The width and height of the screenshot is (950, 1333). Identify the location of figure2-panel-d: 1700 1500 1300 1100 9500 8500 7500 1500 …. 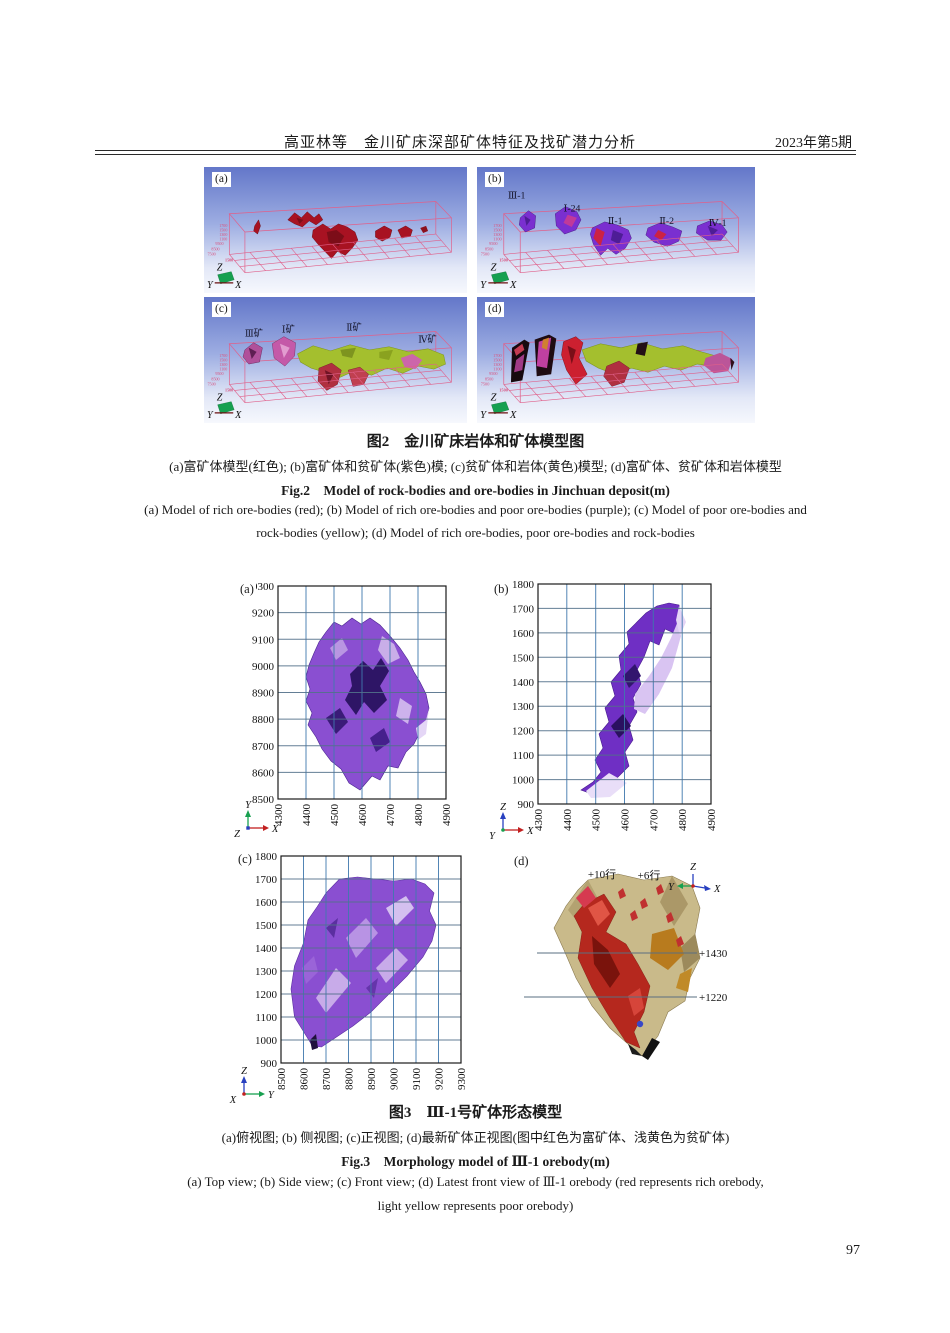
(616, 360).